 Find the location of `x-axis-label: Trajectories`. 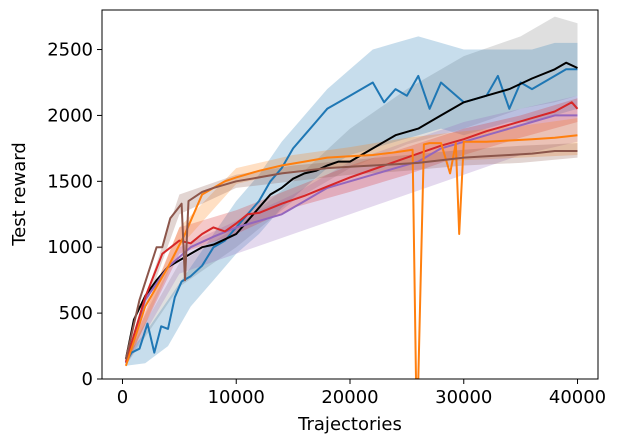

x-axis-label: Trajectories is located at coordinates (349, 424).